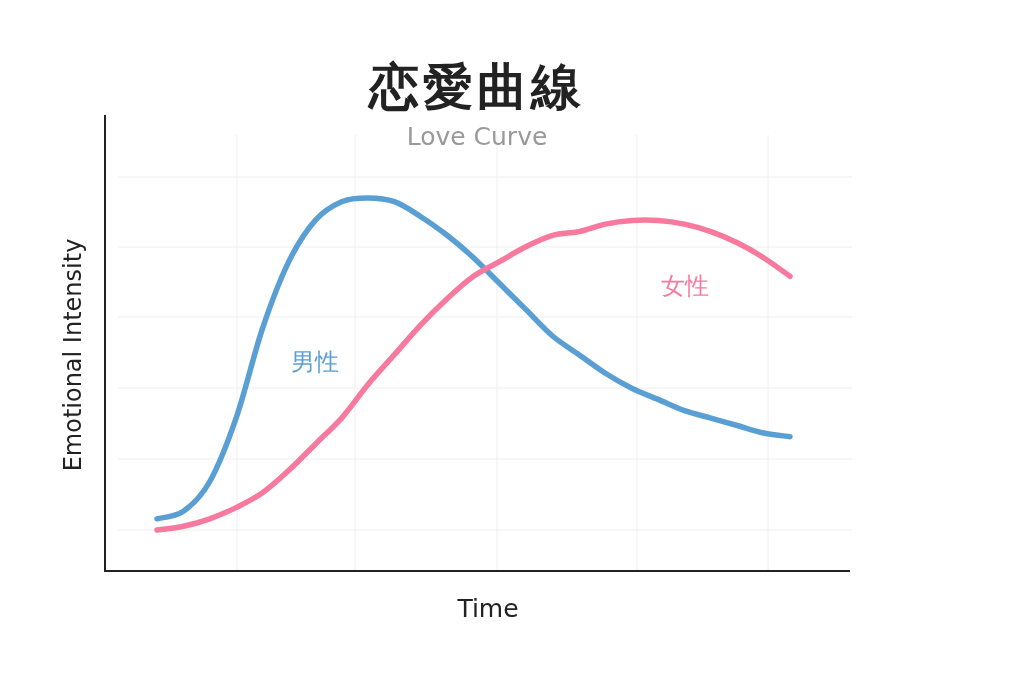 Image resolution: width=1024 pixels, height=683 pixels. I want to click on series-label: 女性, so click(684, 286).